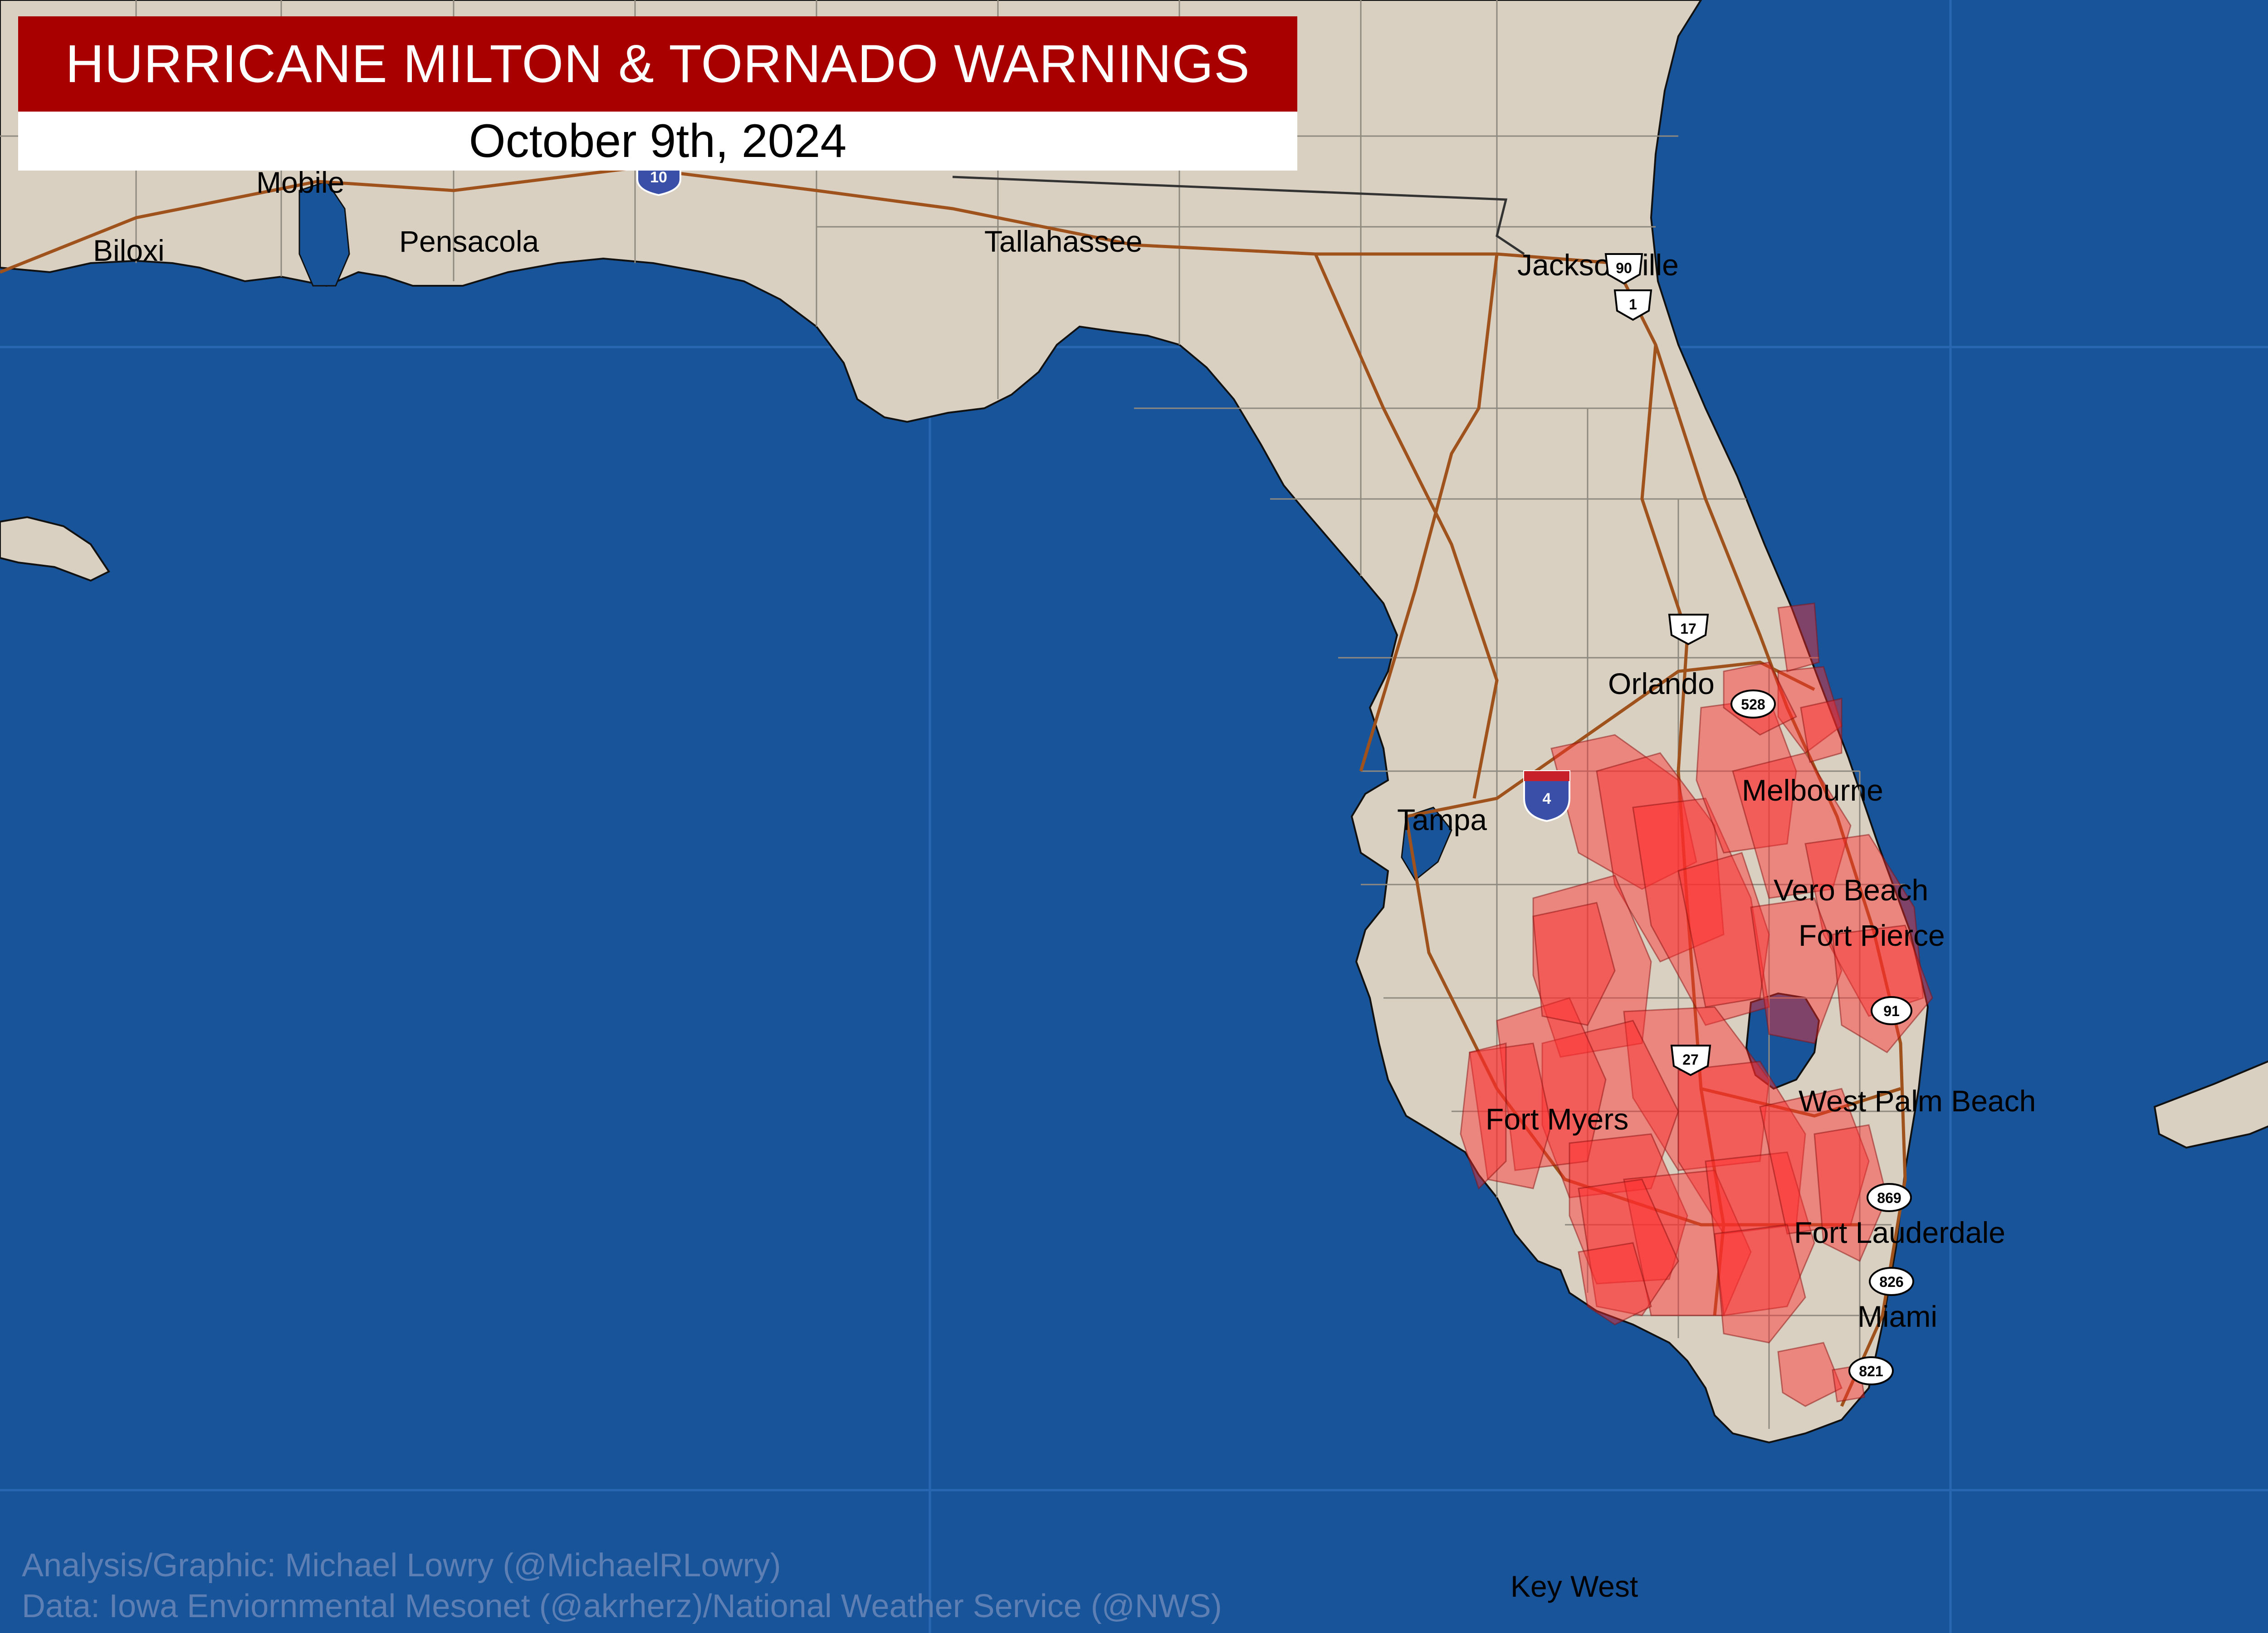  Describe the element at coordinates (129, 250) in the screenshot. I see `city-label-biloxi: Biloxi` at that location.